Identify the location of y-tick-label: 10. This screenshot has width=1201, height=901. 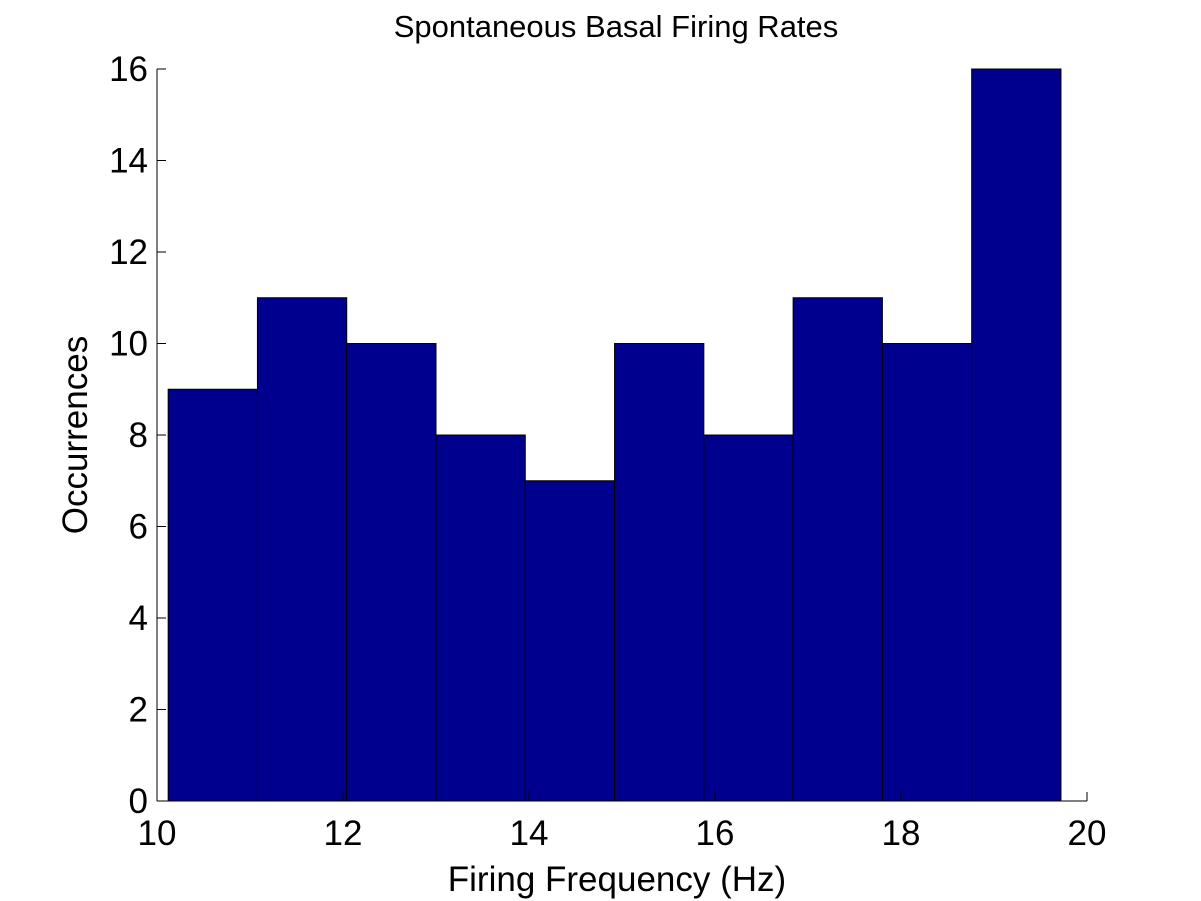
(128, 344).